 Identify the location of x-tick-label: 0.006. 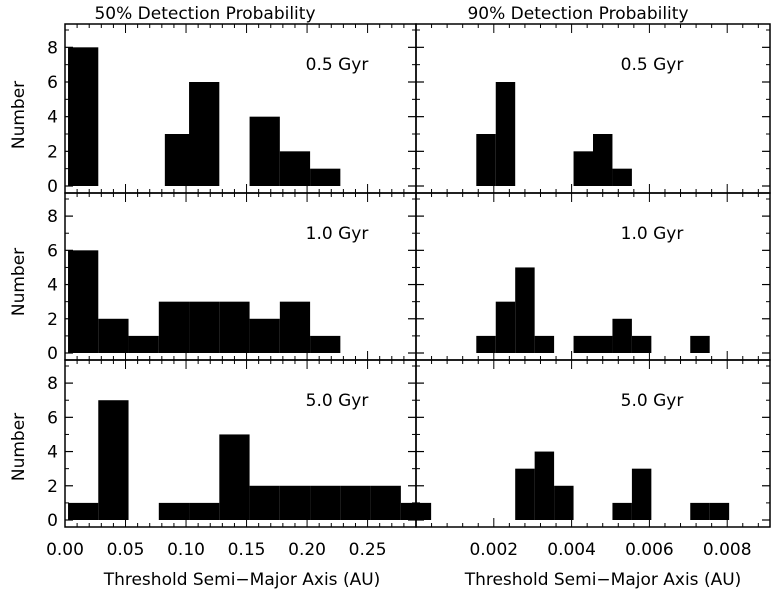
(649, 550).